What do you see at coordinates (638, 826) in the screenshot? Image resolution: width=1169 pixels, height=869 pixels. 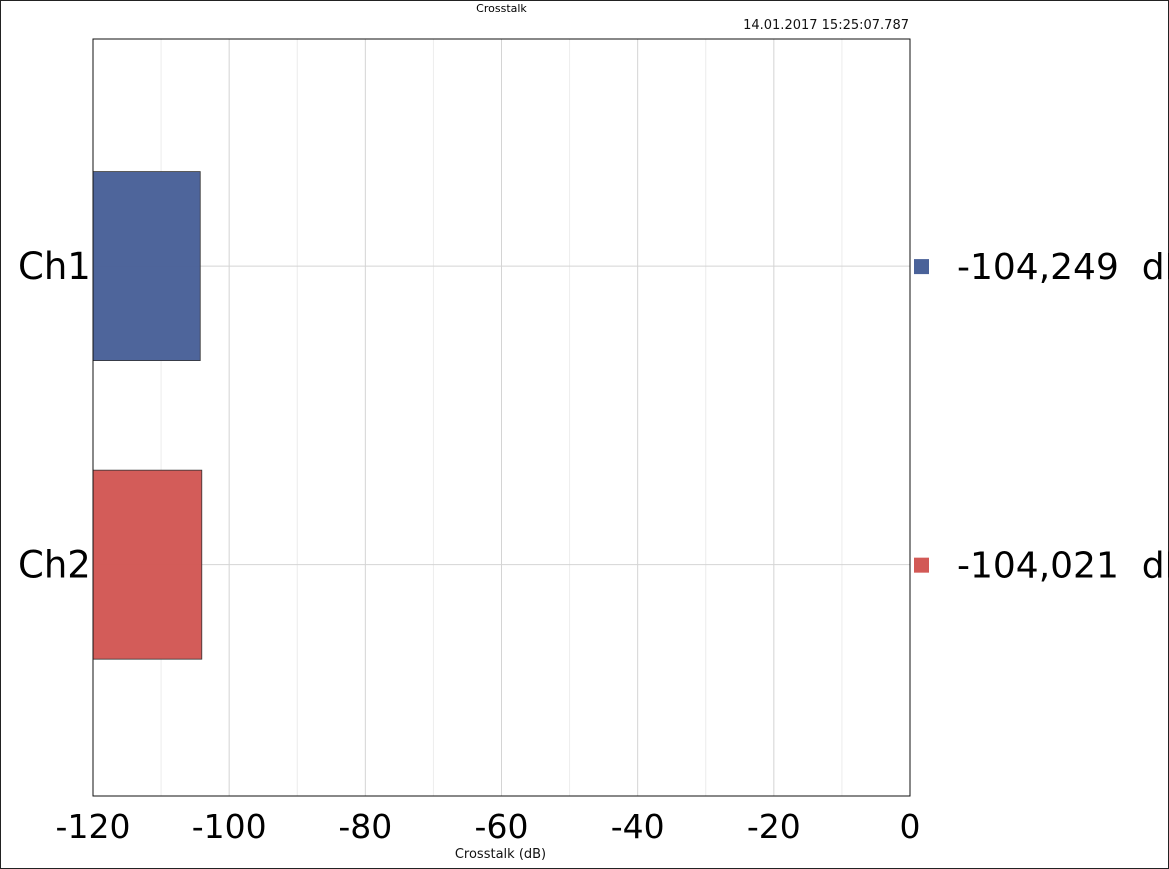 I see `x-tick-label: -40` at bounding box center [638, 826].